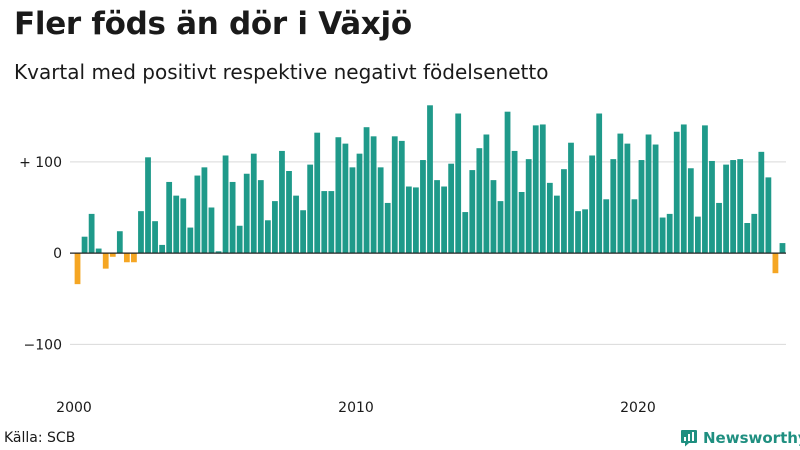 This screenshot has height=450, width=800. I want to click on x-tick-label: 2000, so click(74, 408).